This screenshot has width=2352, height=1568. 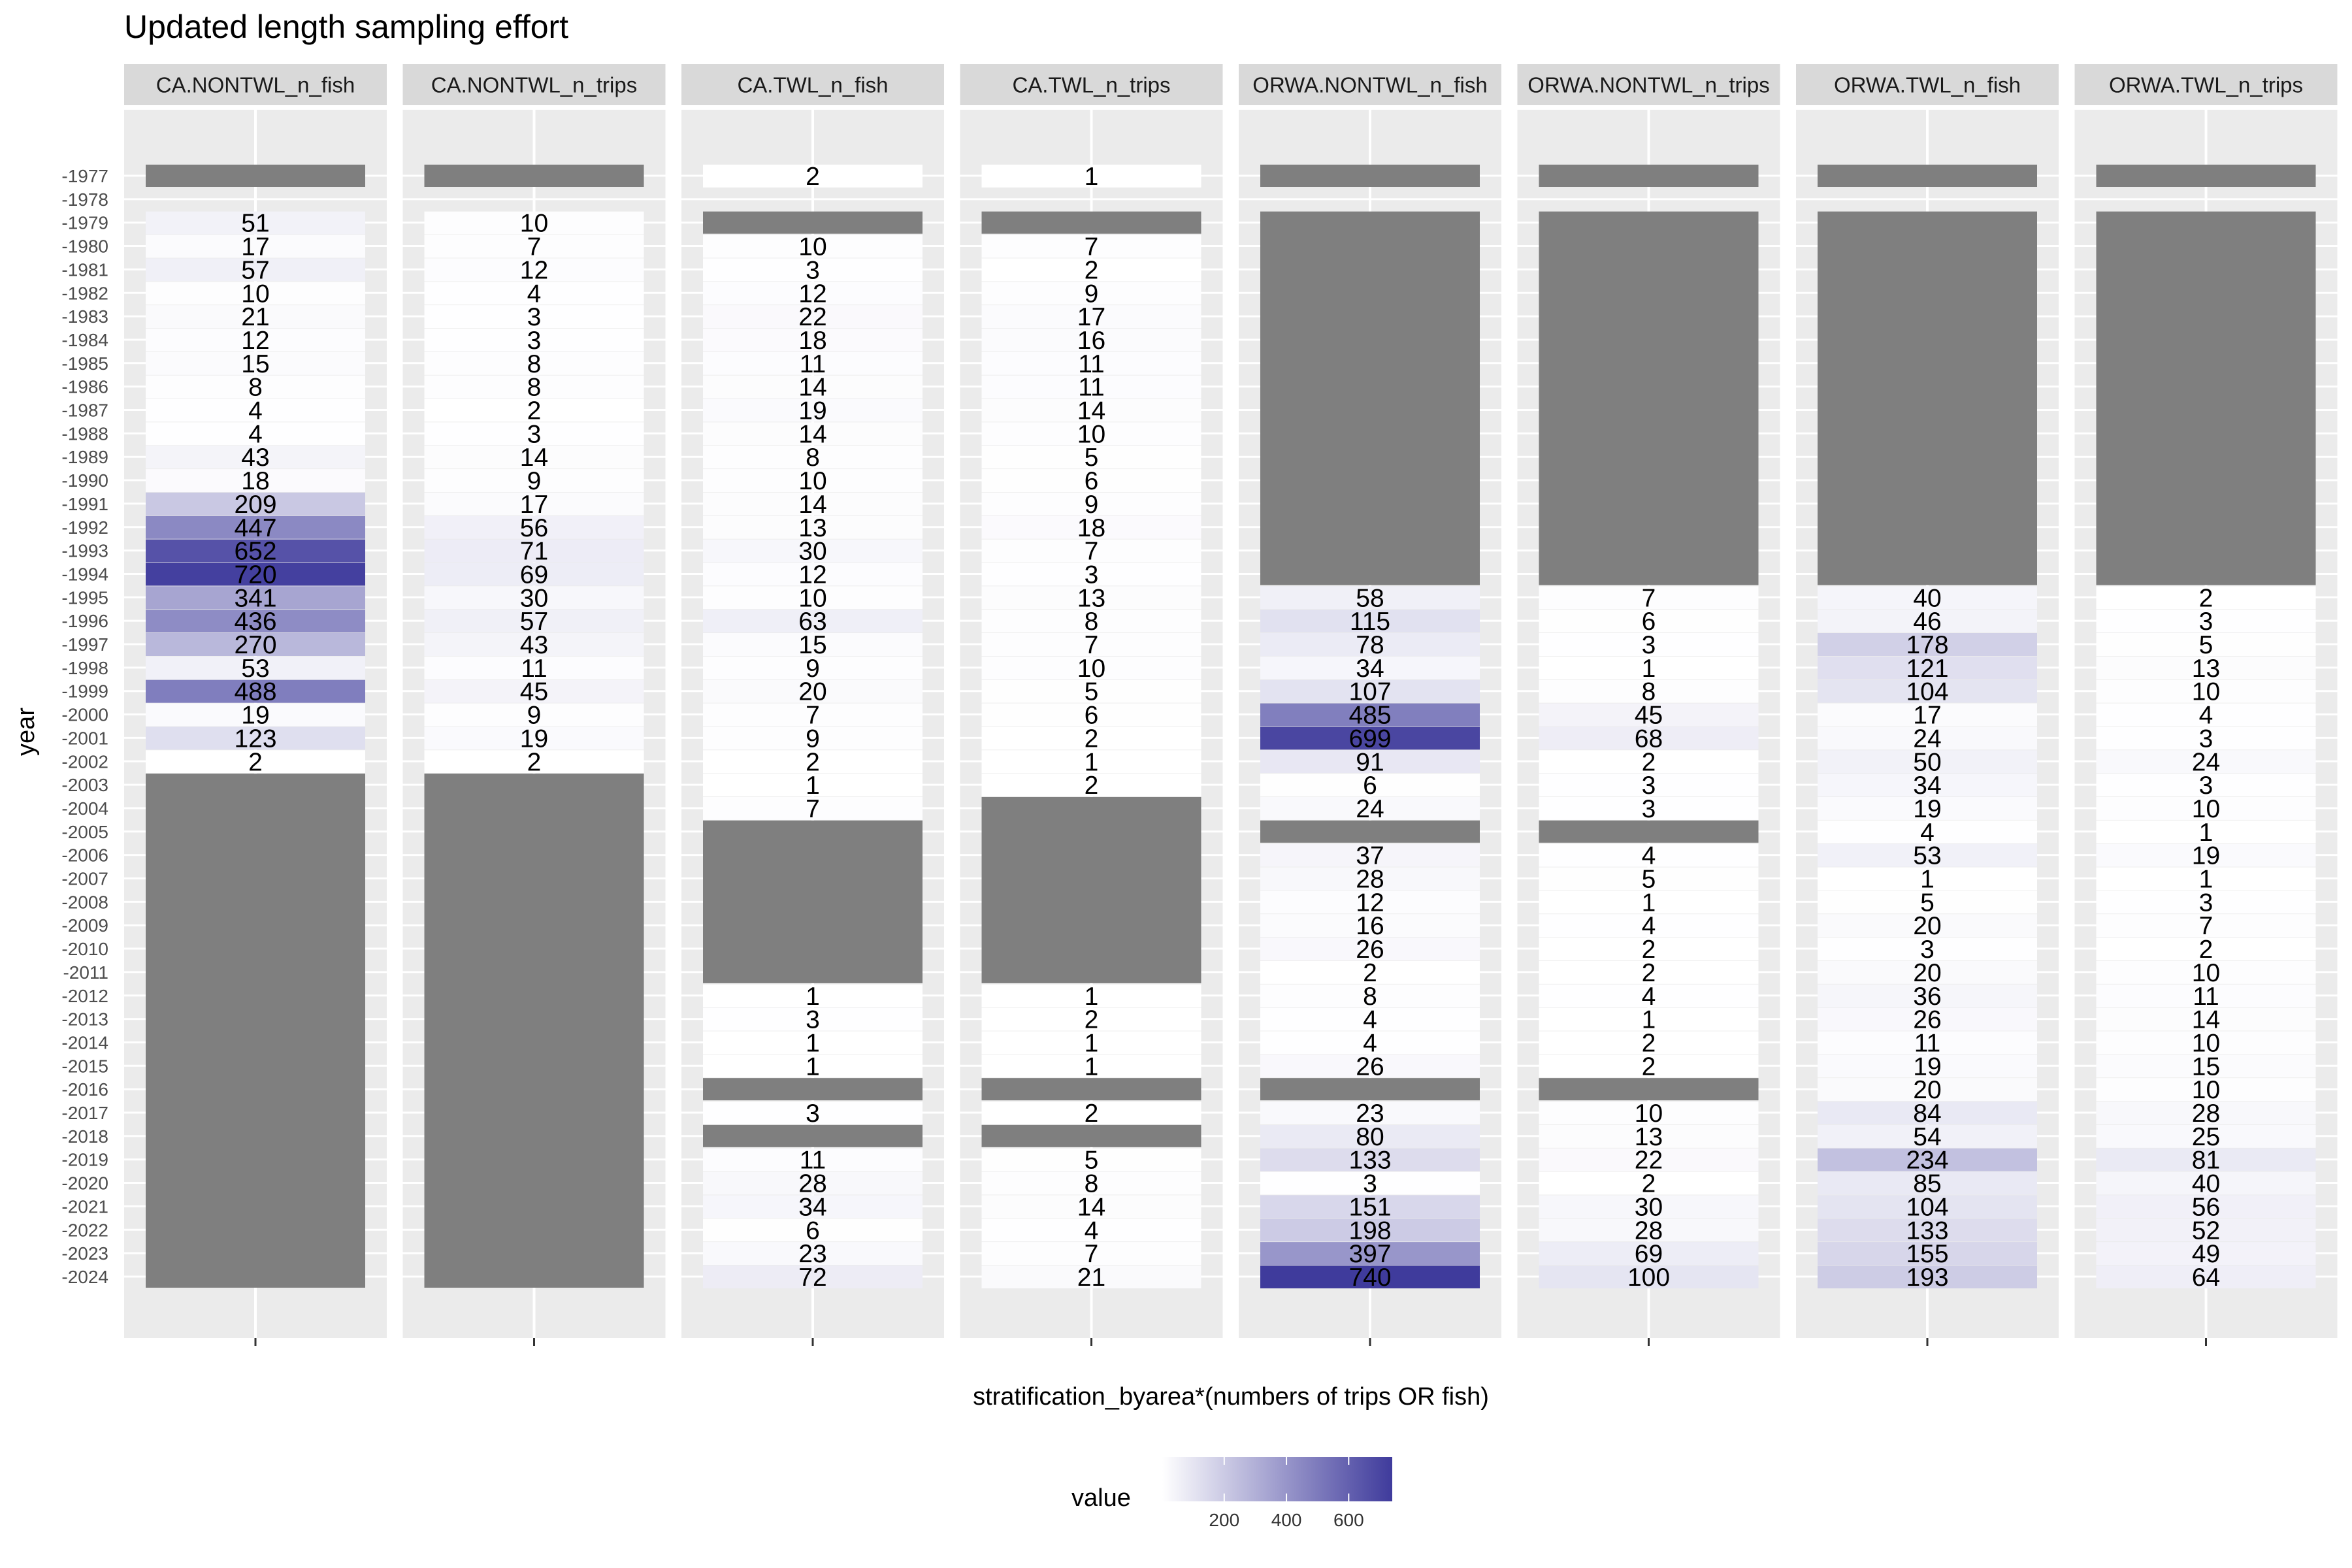 I want to click on cell-value-label: 14, so click(x=812, y=388).